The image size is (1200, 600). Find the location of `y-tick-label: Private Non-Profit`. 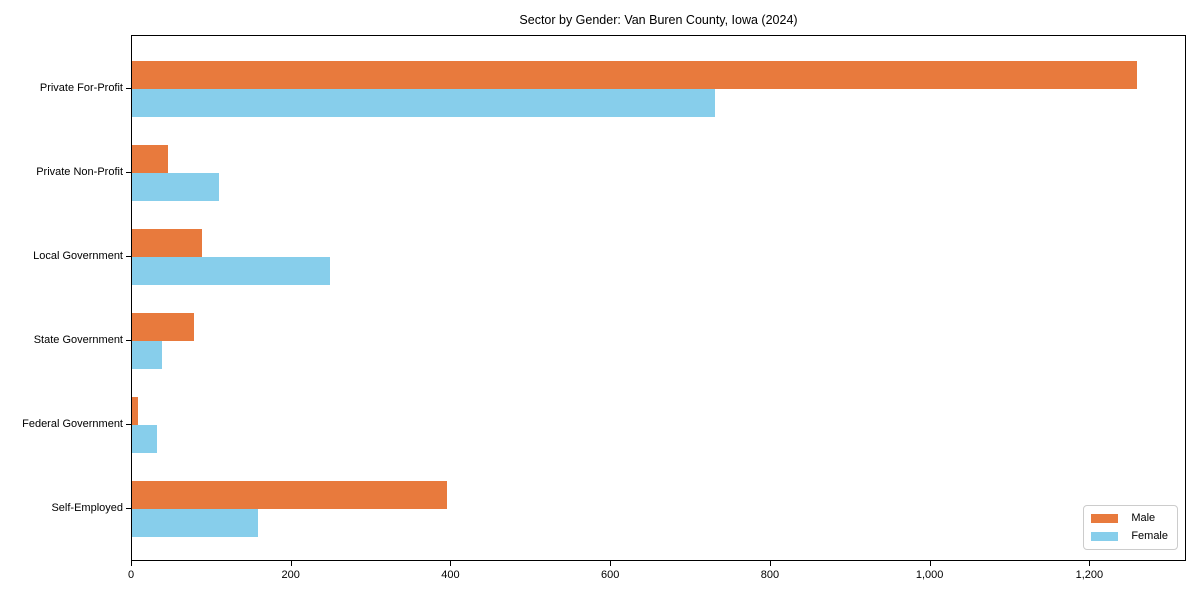

y-tick-label: Private Non-Profit is located at coordinates (79, 172).